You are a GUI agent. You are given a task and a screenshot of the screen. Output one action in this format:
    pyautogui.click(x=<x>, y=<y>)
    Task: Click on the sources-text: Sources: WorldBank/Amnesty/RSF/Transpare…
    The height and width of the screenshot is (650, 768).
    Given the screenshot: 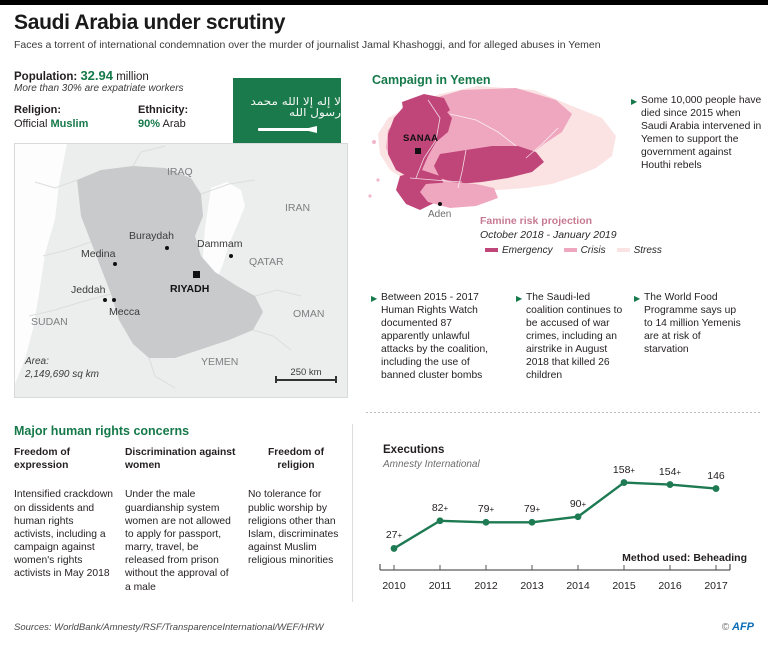 What is the action you would take?
    pyautogui.click(x=169, y=627)
    